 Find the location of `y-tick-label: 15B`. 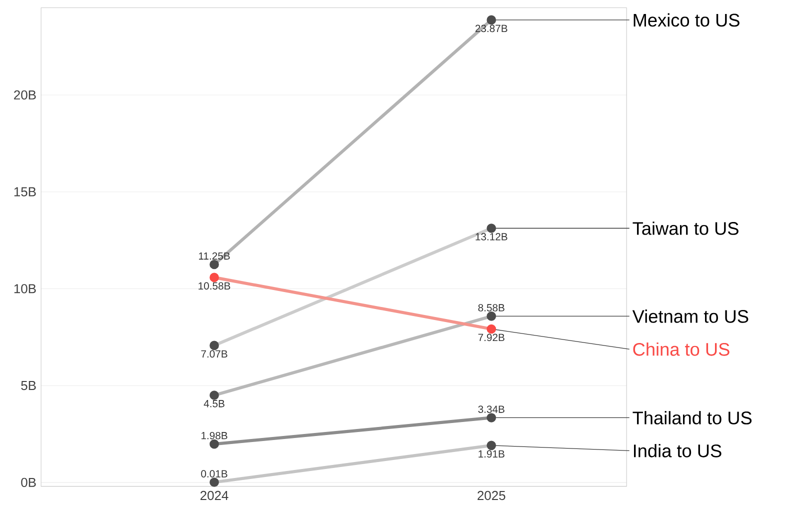

y-tick-label: 15B is located at coordinates (25, 191).